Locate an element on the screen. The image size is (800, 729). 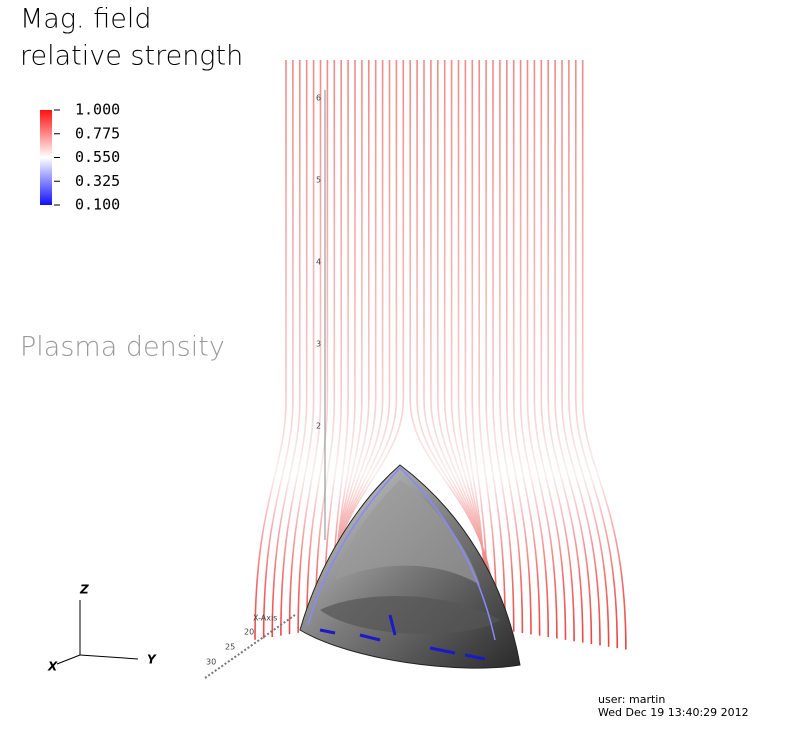
z-tick-label: 4 is located at coordinates (318, 262).